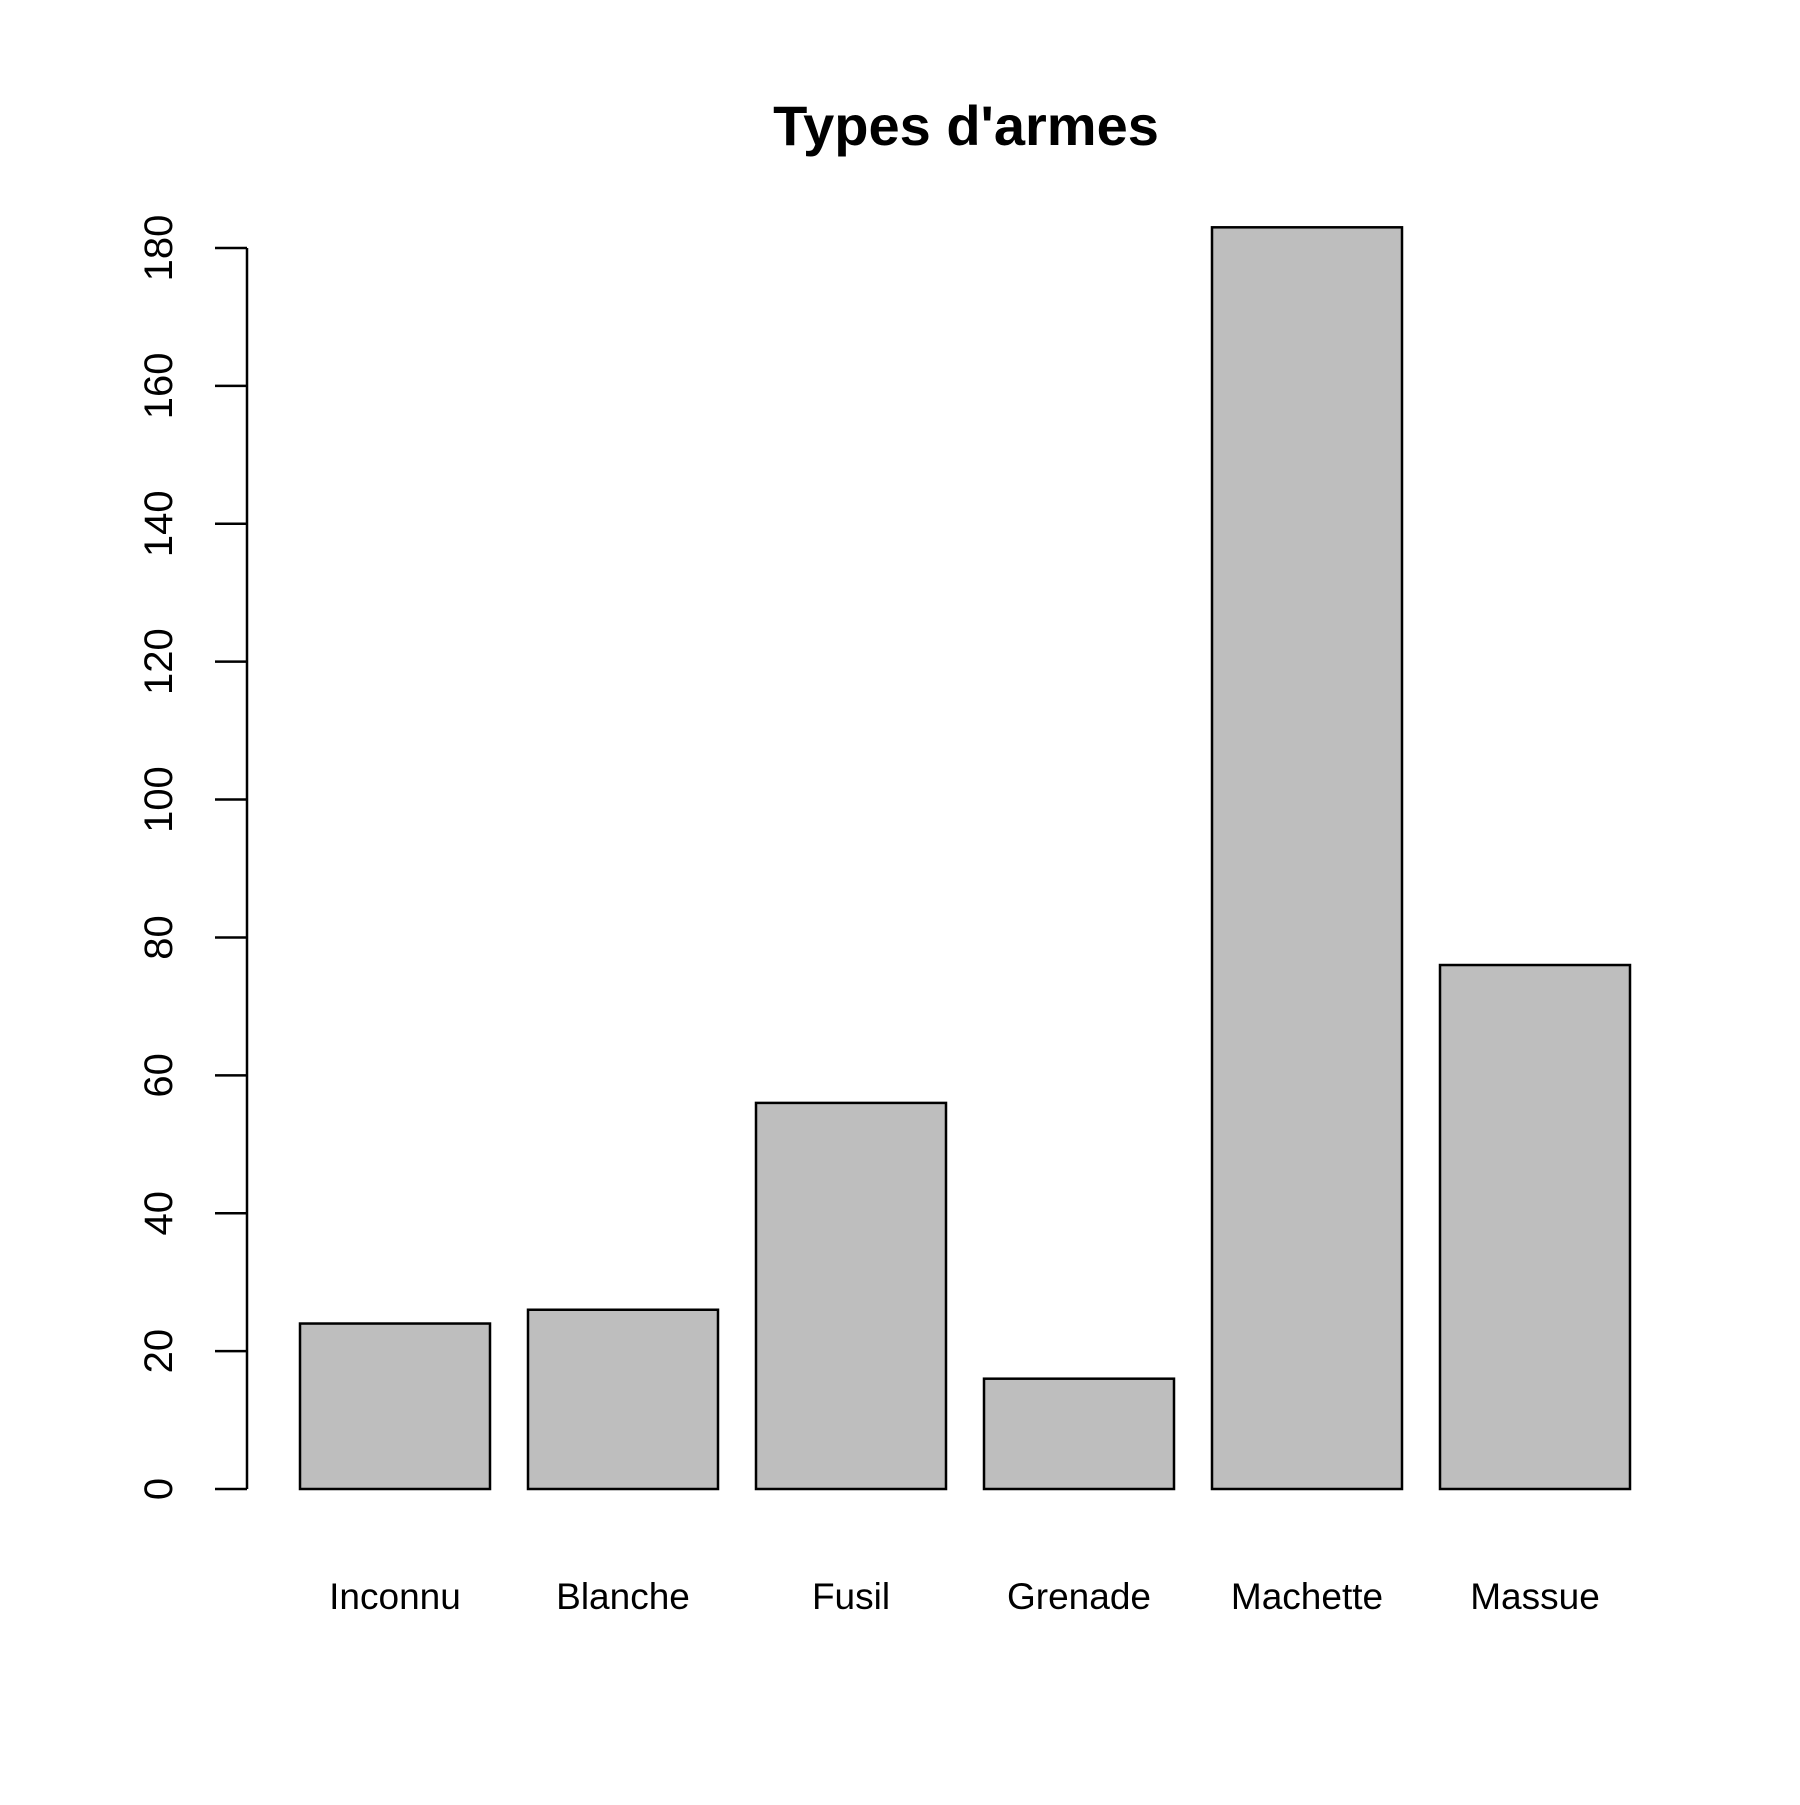  I want to click on bar-massue, so click(1535, 1227).